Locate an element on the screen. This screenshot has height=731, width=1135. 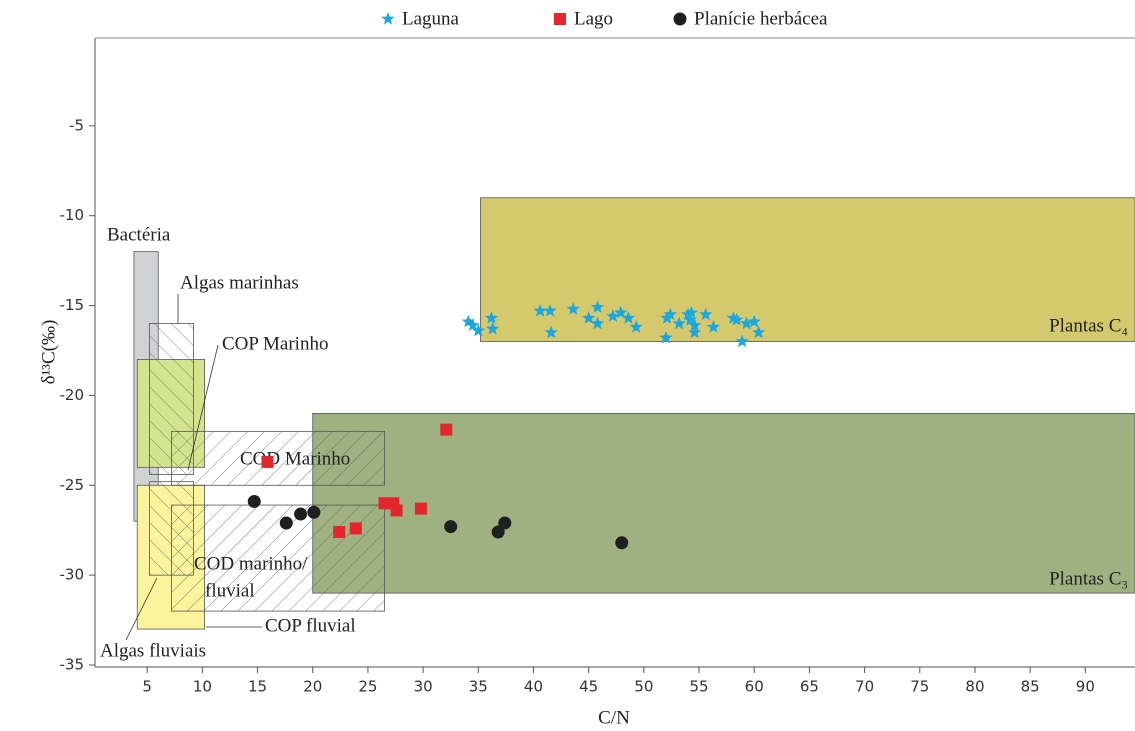
x-tick-label: 55 is located at coordinates (698, 687).